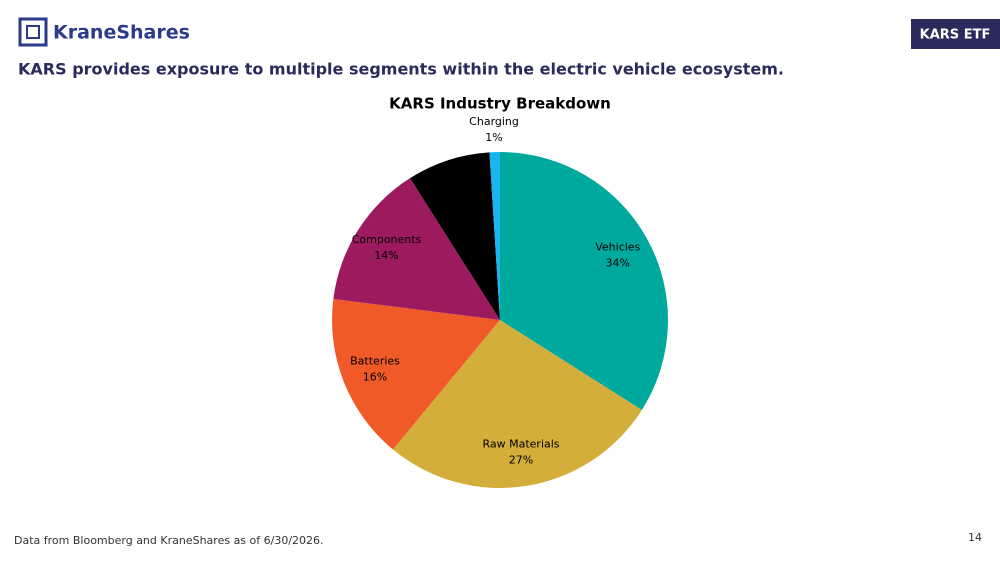 The width and height of the screenshot is (1000, 563). What do you see at coordinates (500, 104) in the screenshot?
I see `chart-title: KARS Industry Breakdown` at bounding box center [500, 104].